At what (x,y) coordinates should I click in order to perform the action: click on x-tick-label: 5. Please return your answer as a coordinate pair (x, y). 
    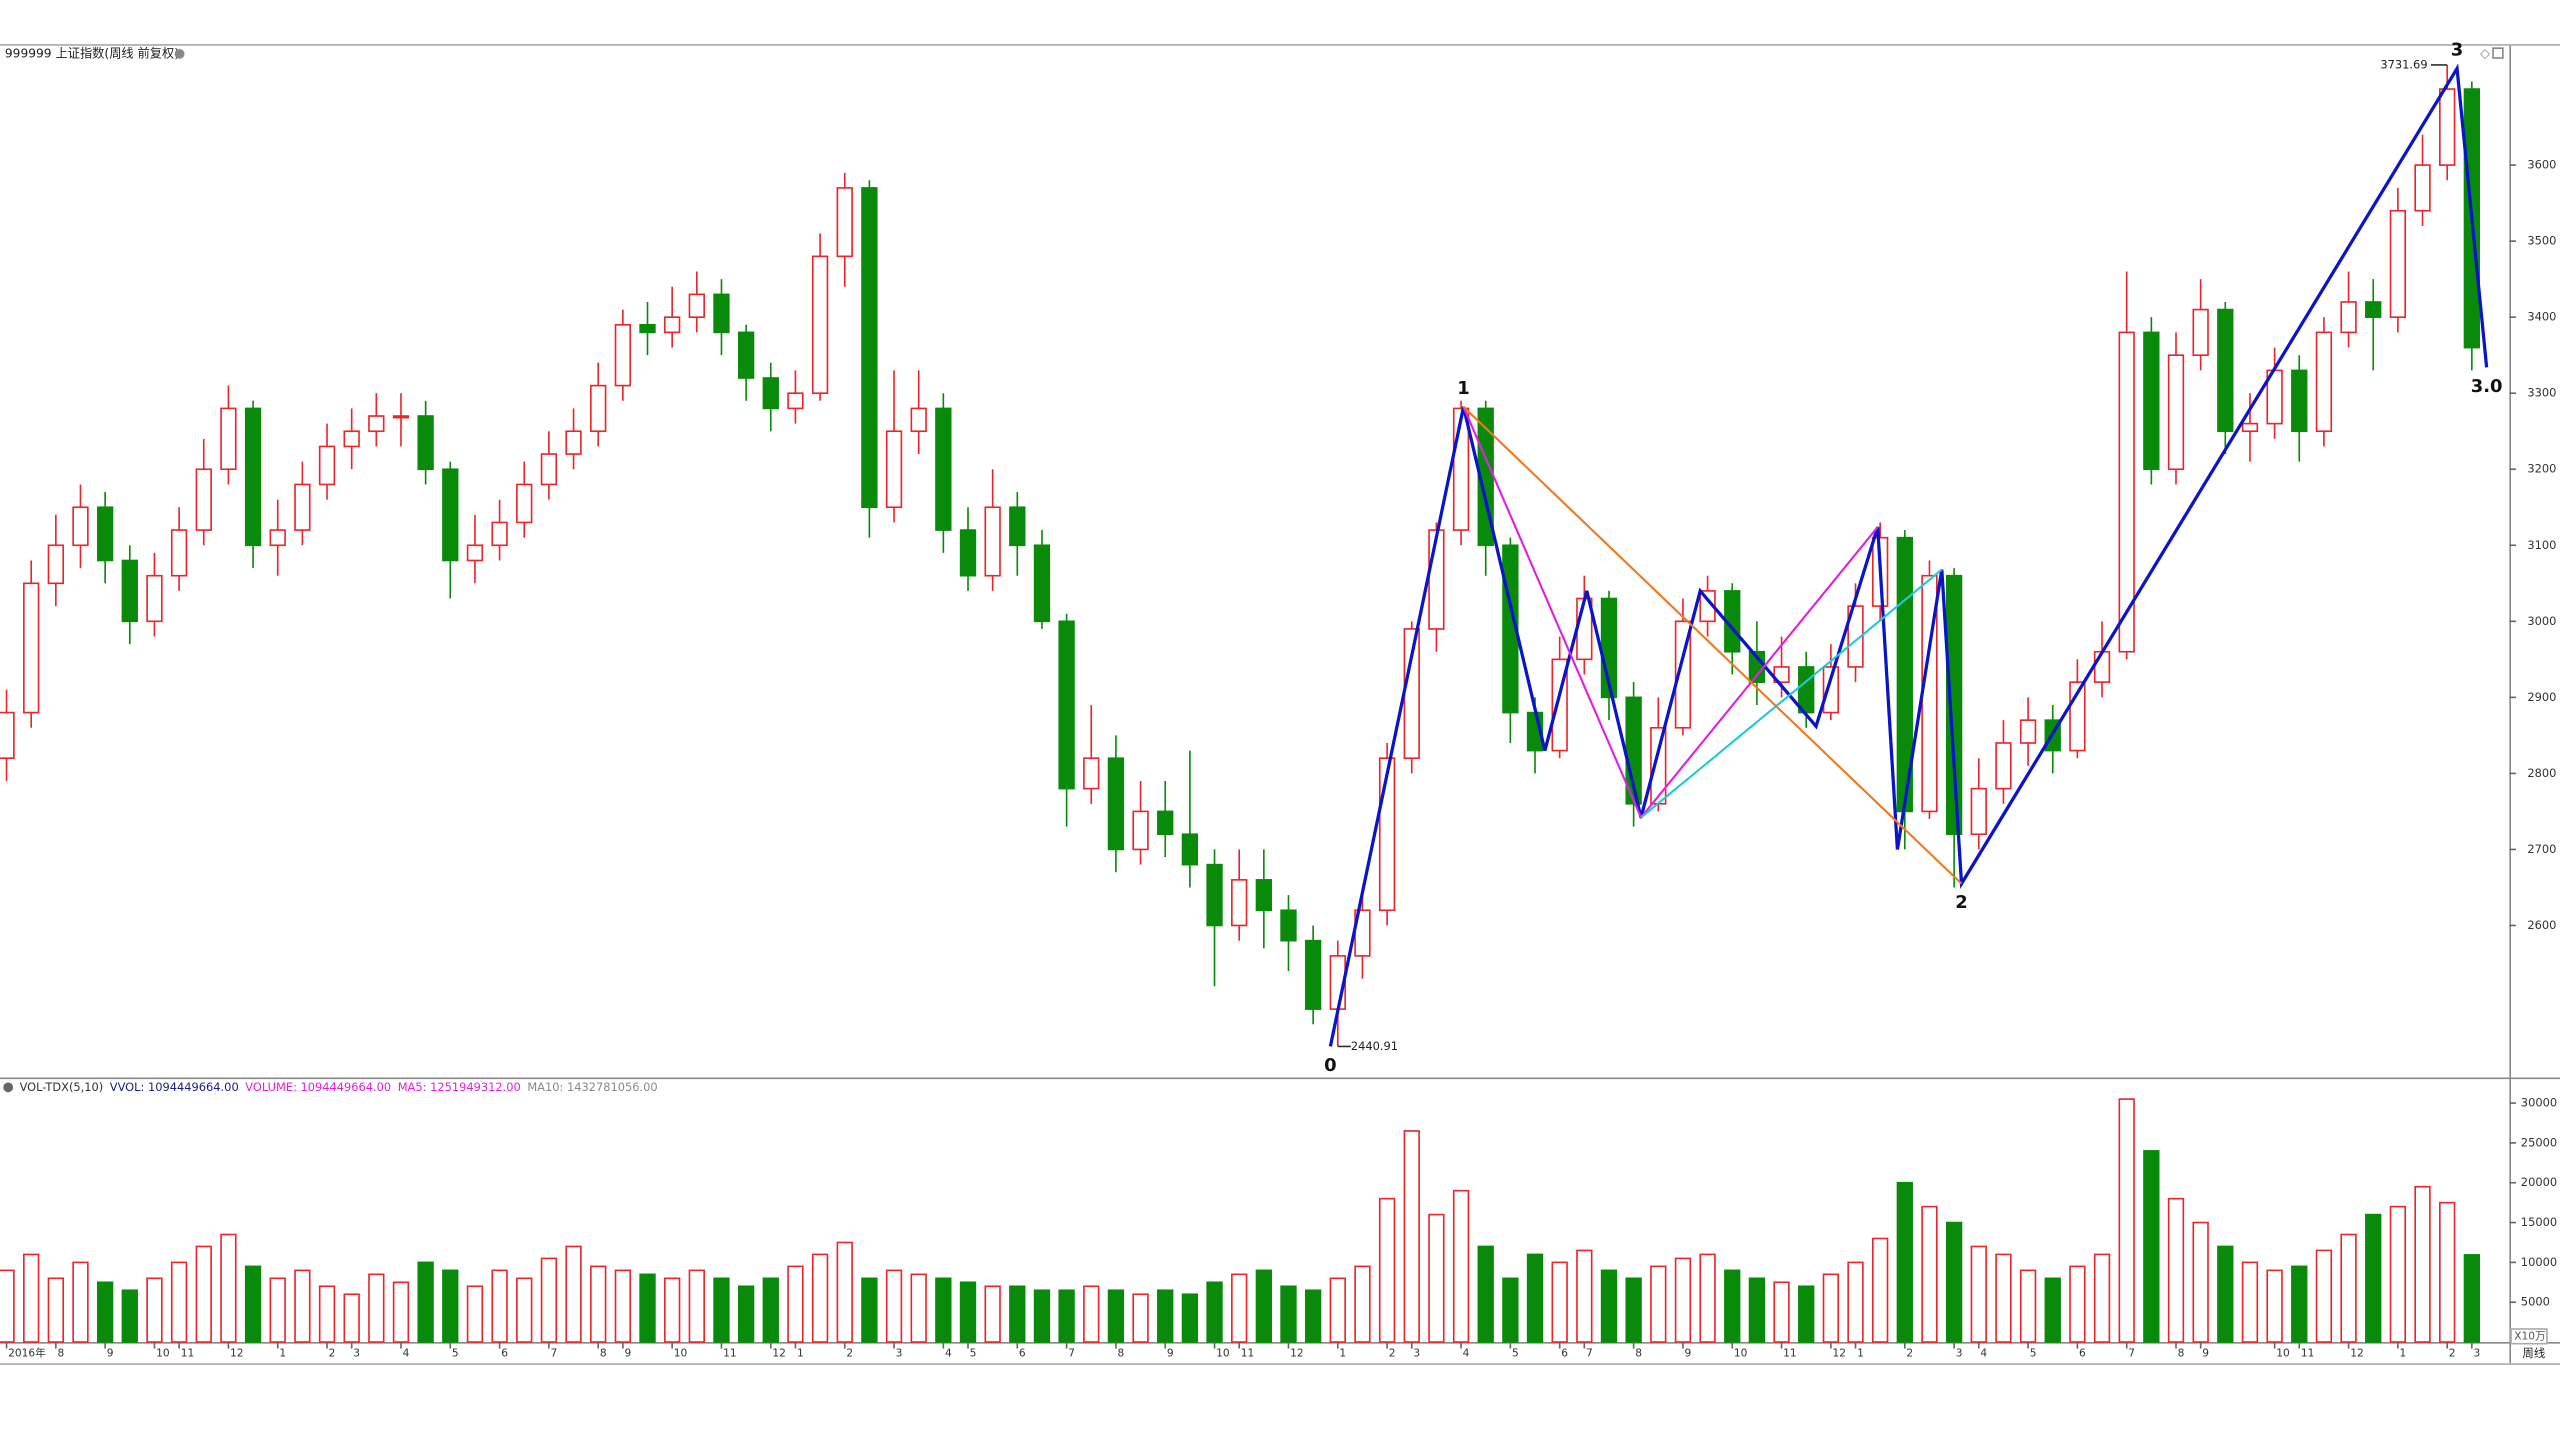
    Looking at the image, I should click on (455, 1352).